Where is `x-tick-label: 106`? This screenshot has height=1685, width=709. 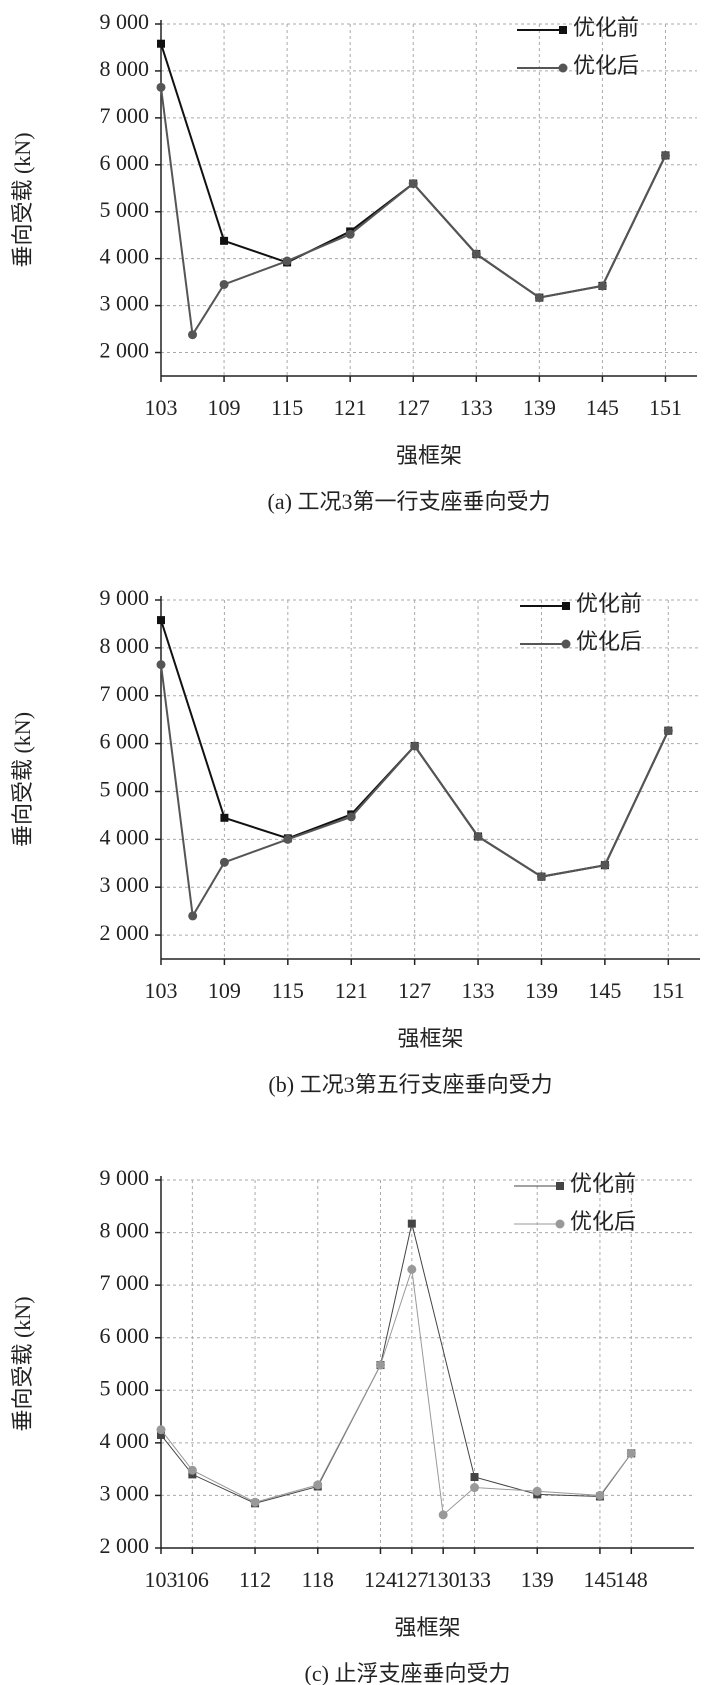 x-tick-label: 106 is located at coordinates (192, 1579).